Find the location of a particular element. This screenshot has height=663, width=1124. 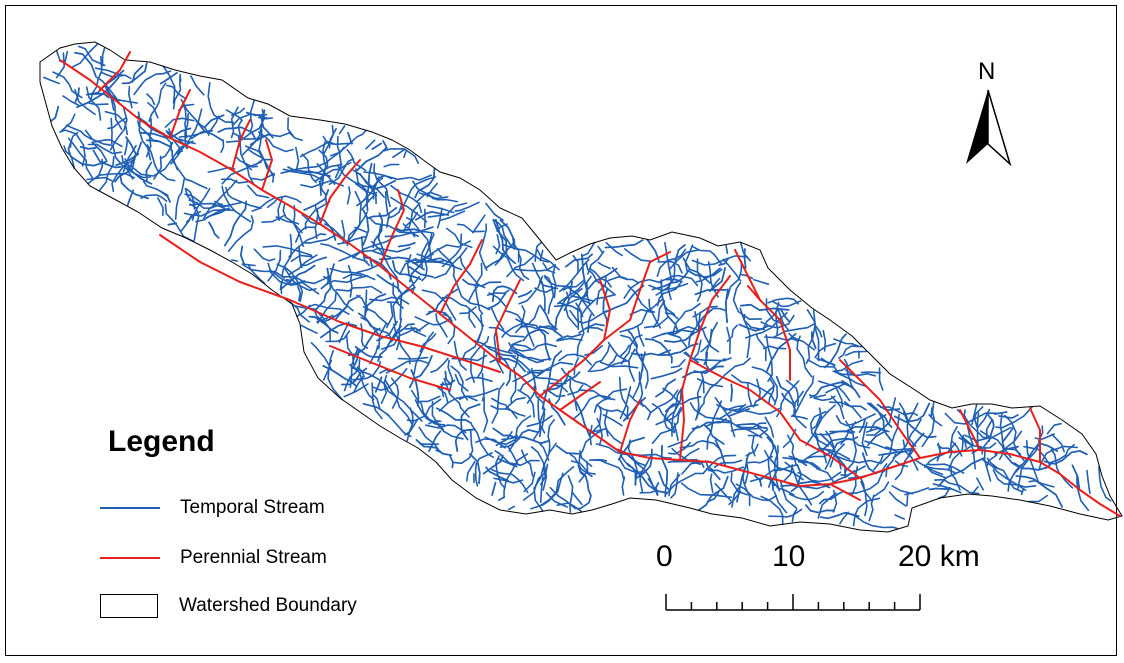

scale-label-10: 10 is located at coordinates (789, 556).